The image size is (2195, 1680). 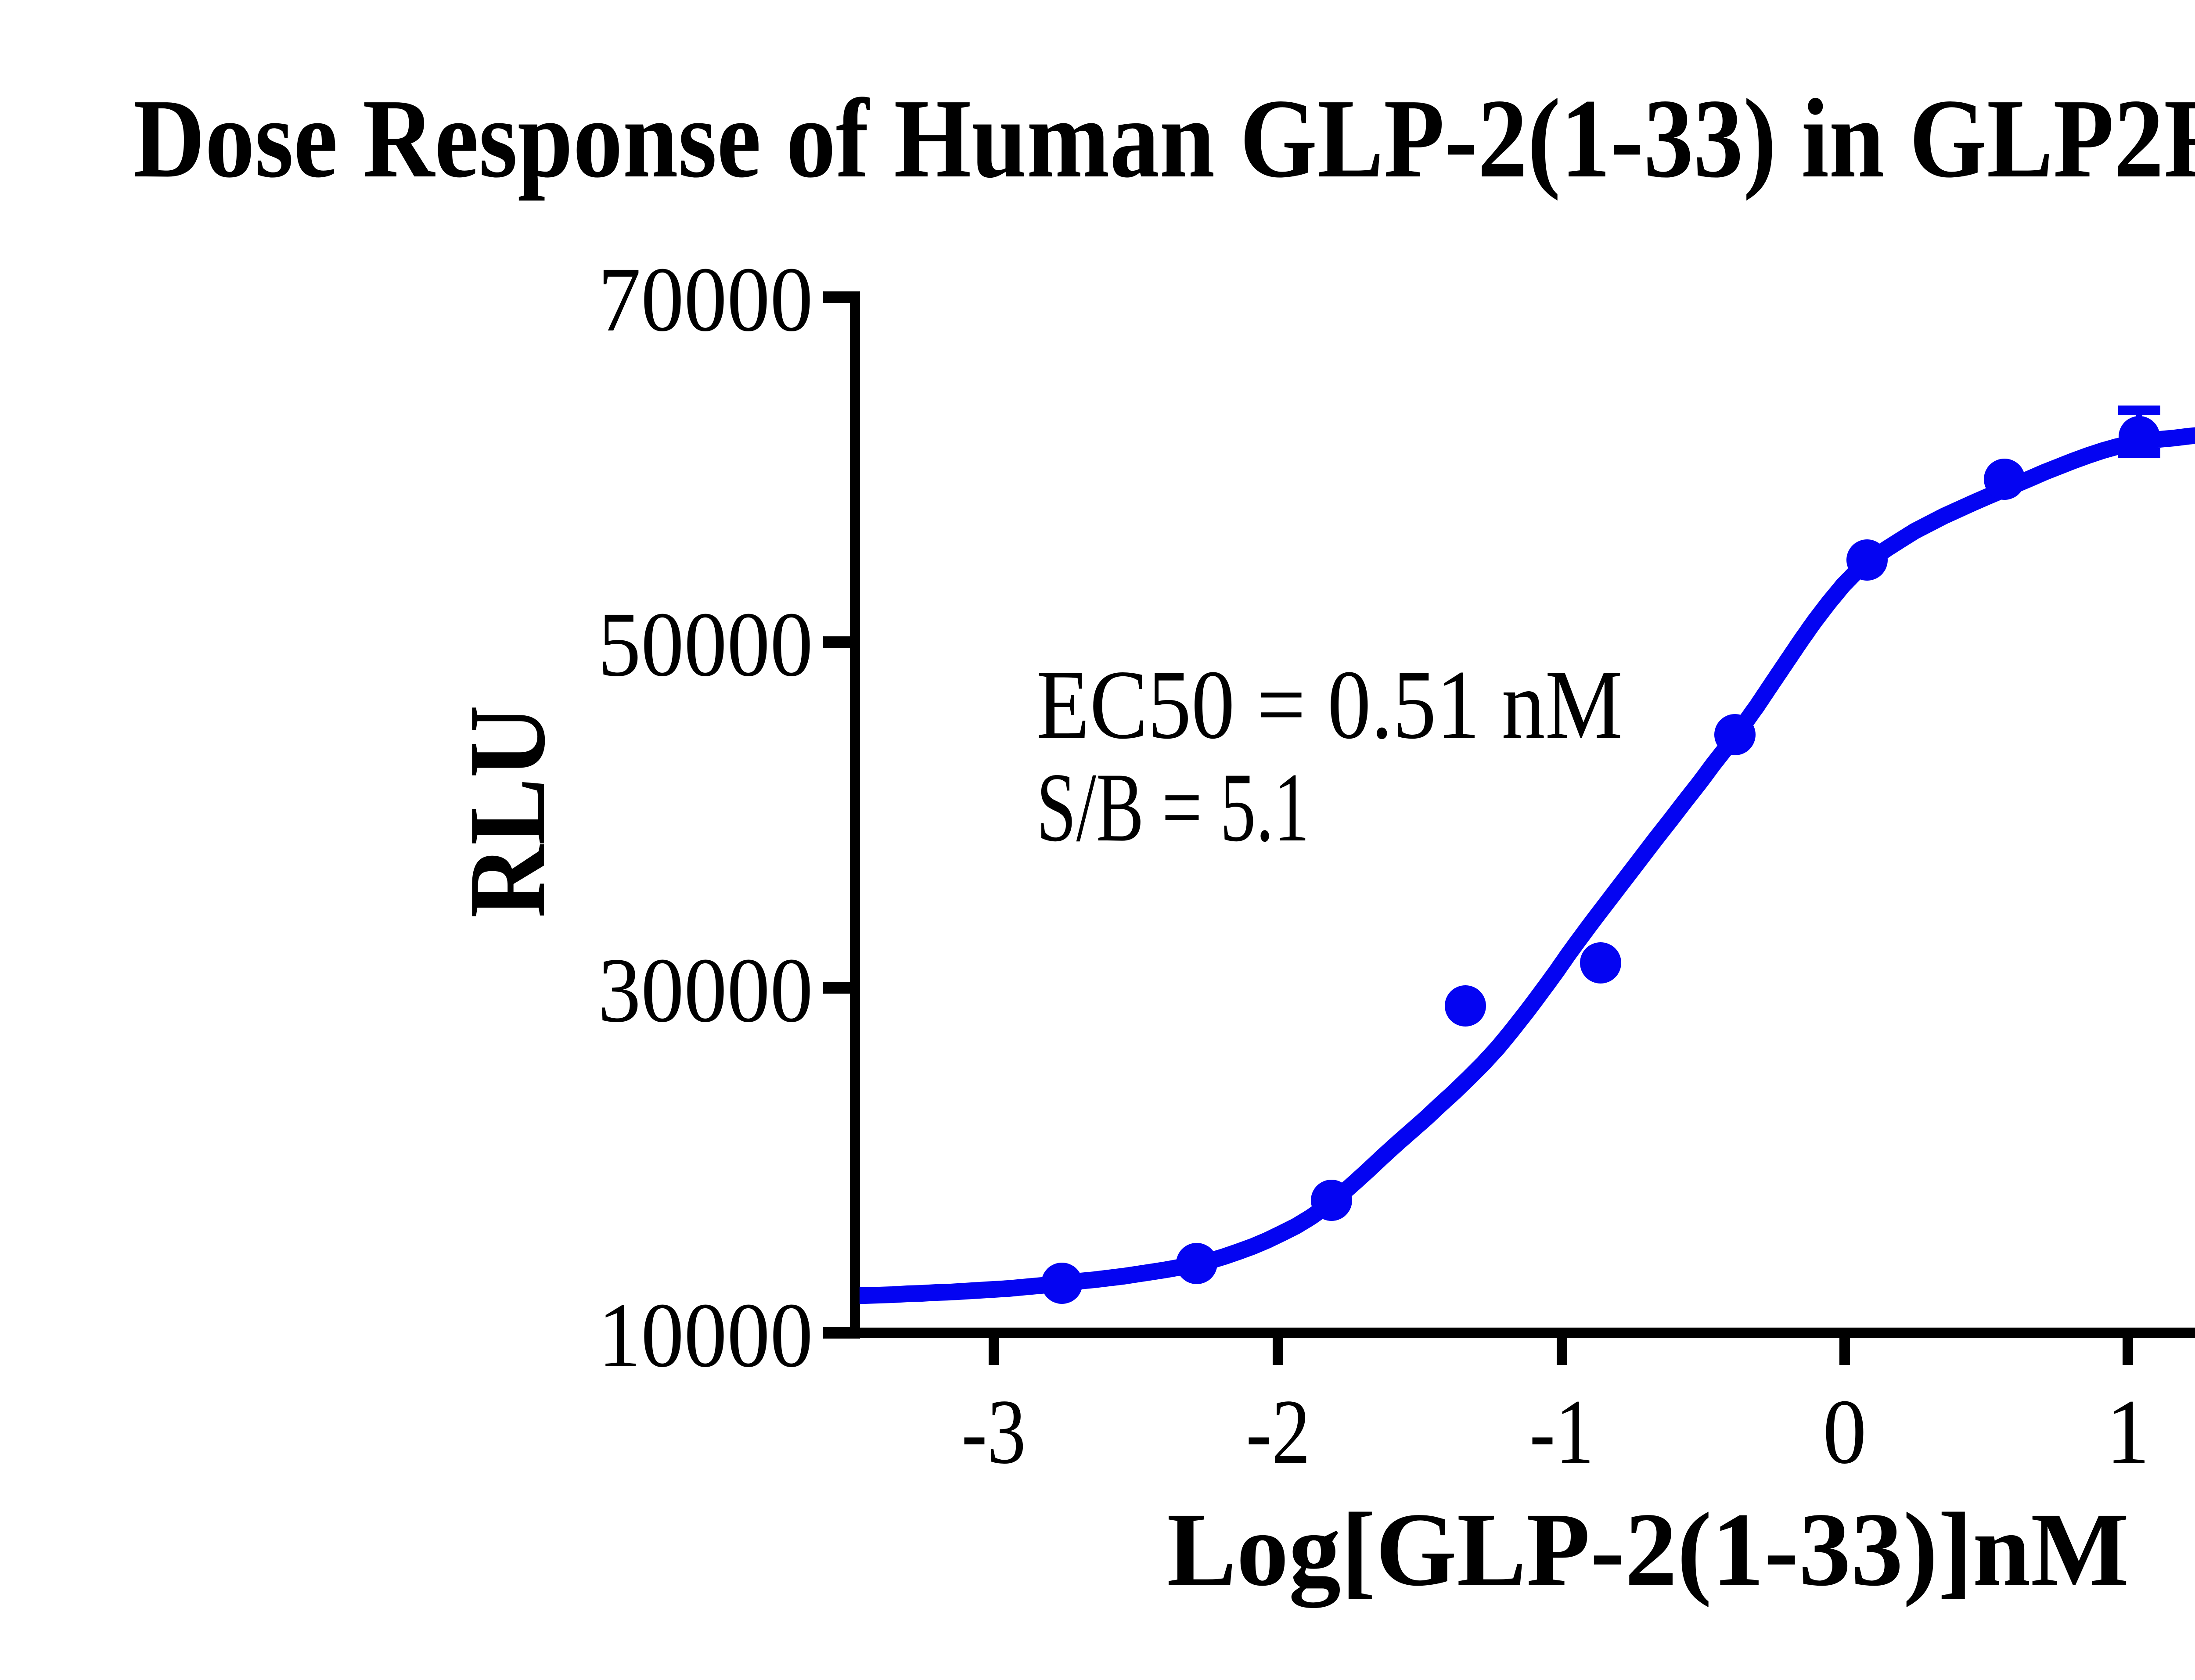 I want to click on svg-text: EC50 = 0.51 nM, so click(x=1329, y=704).